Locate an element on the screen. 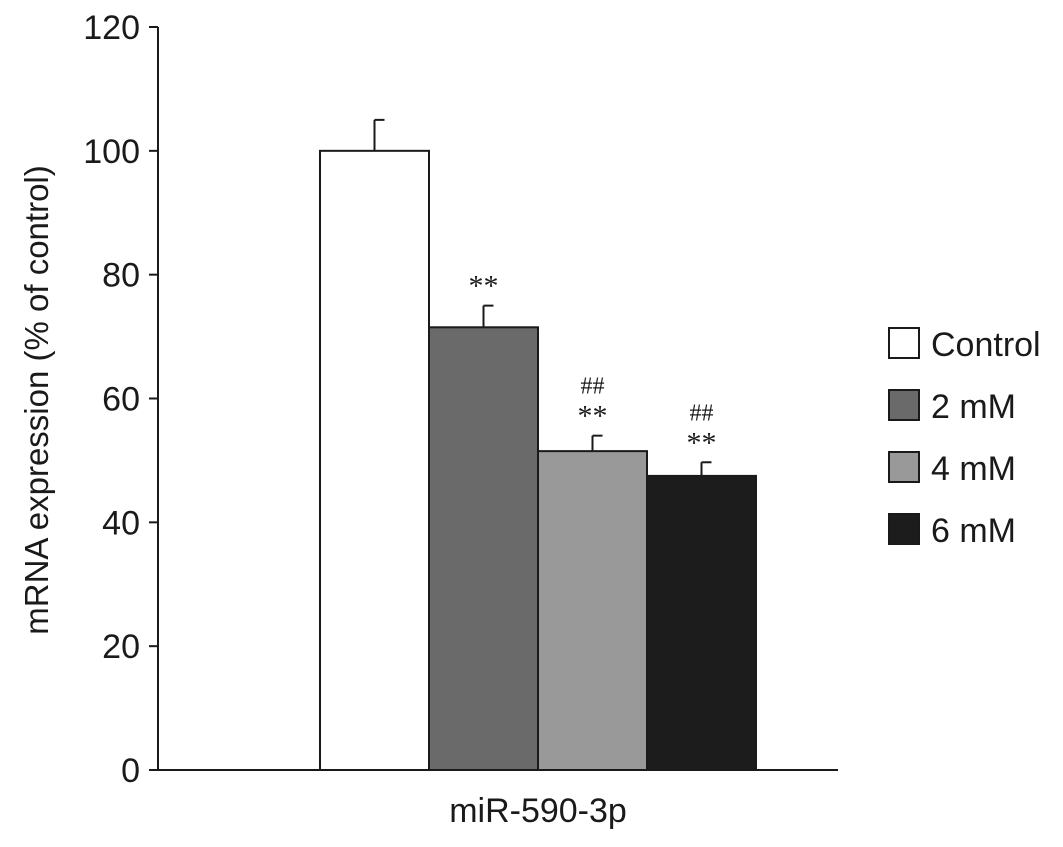 This screenshot has height=847, width=1063. legend-label: 4 mM is located at coordinates (973, 469).